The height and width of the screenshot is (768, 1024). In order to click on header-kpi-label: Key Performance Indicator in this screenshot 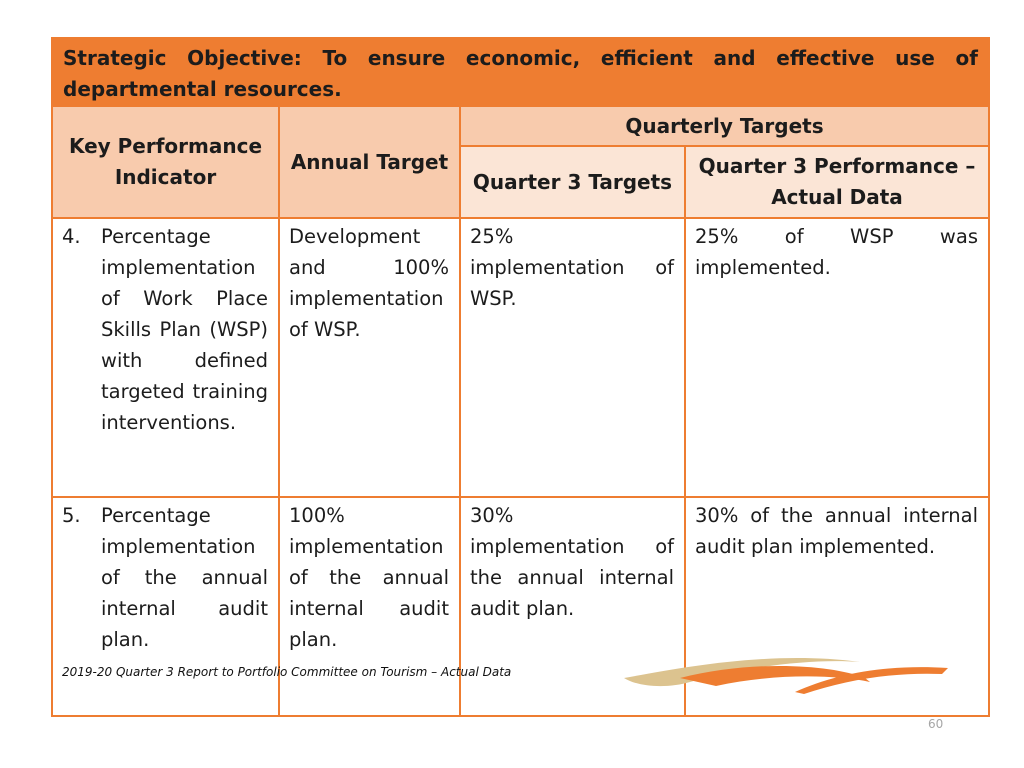, I will do `click(165, 161)`.